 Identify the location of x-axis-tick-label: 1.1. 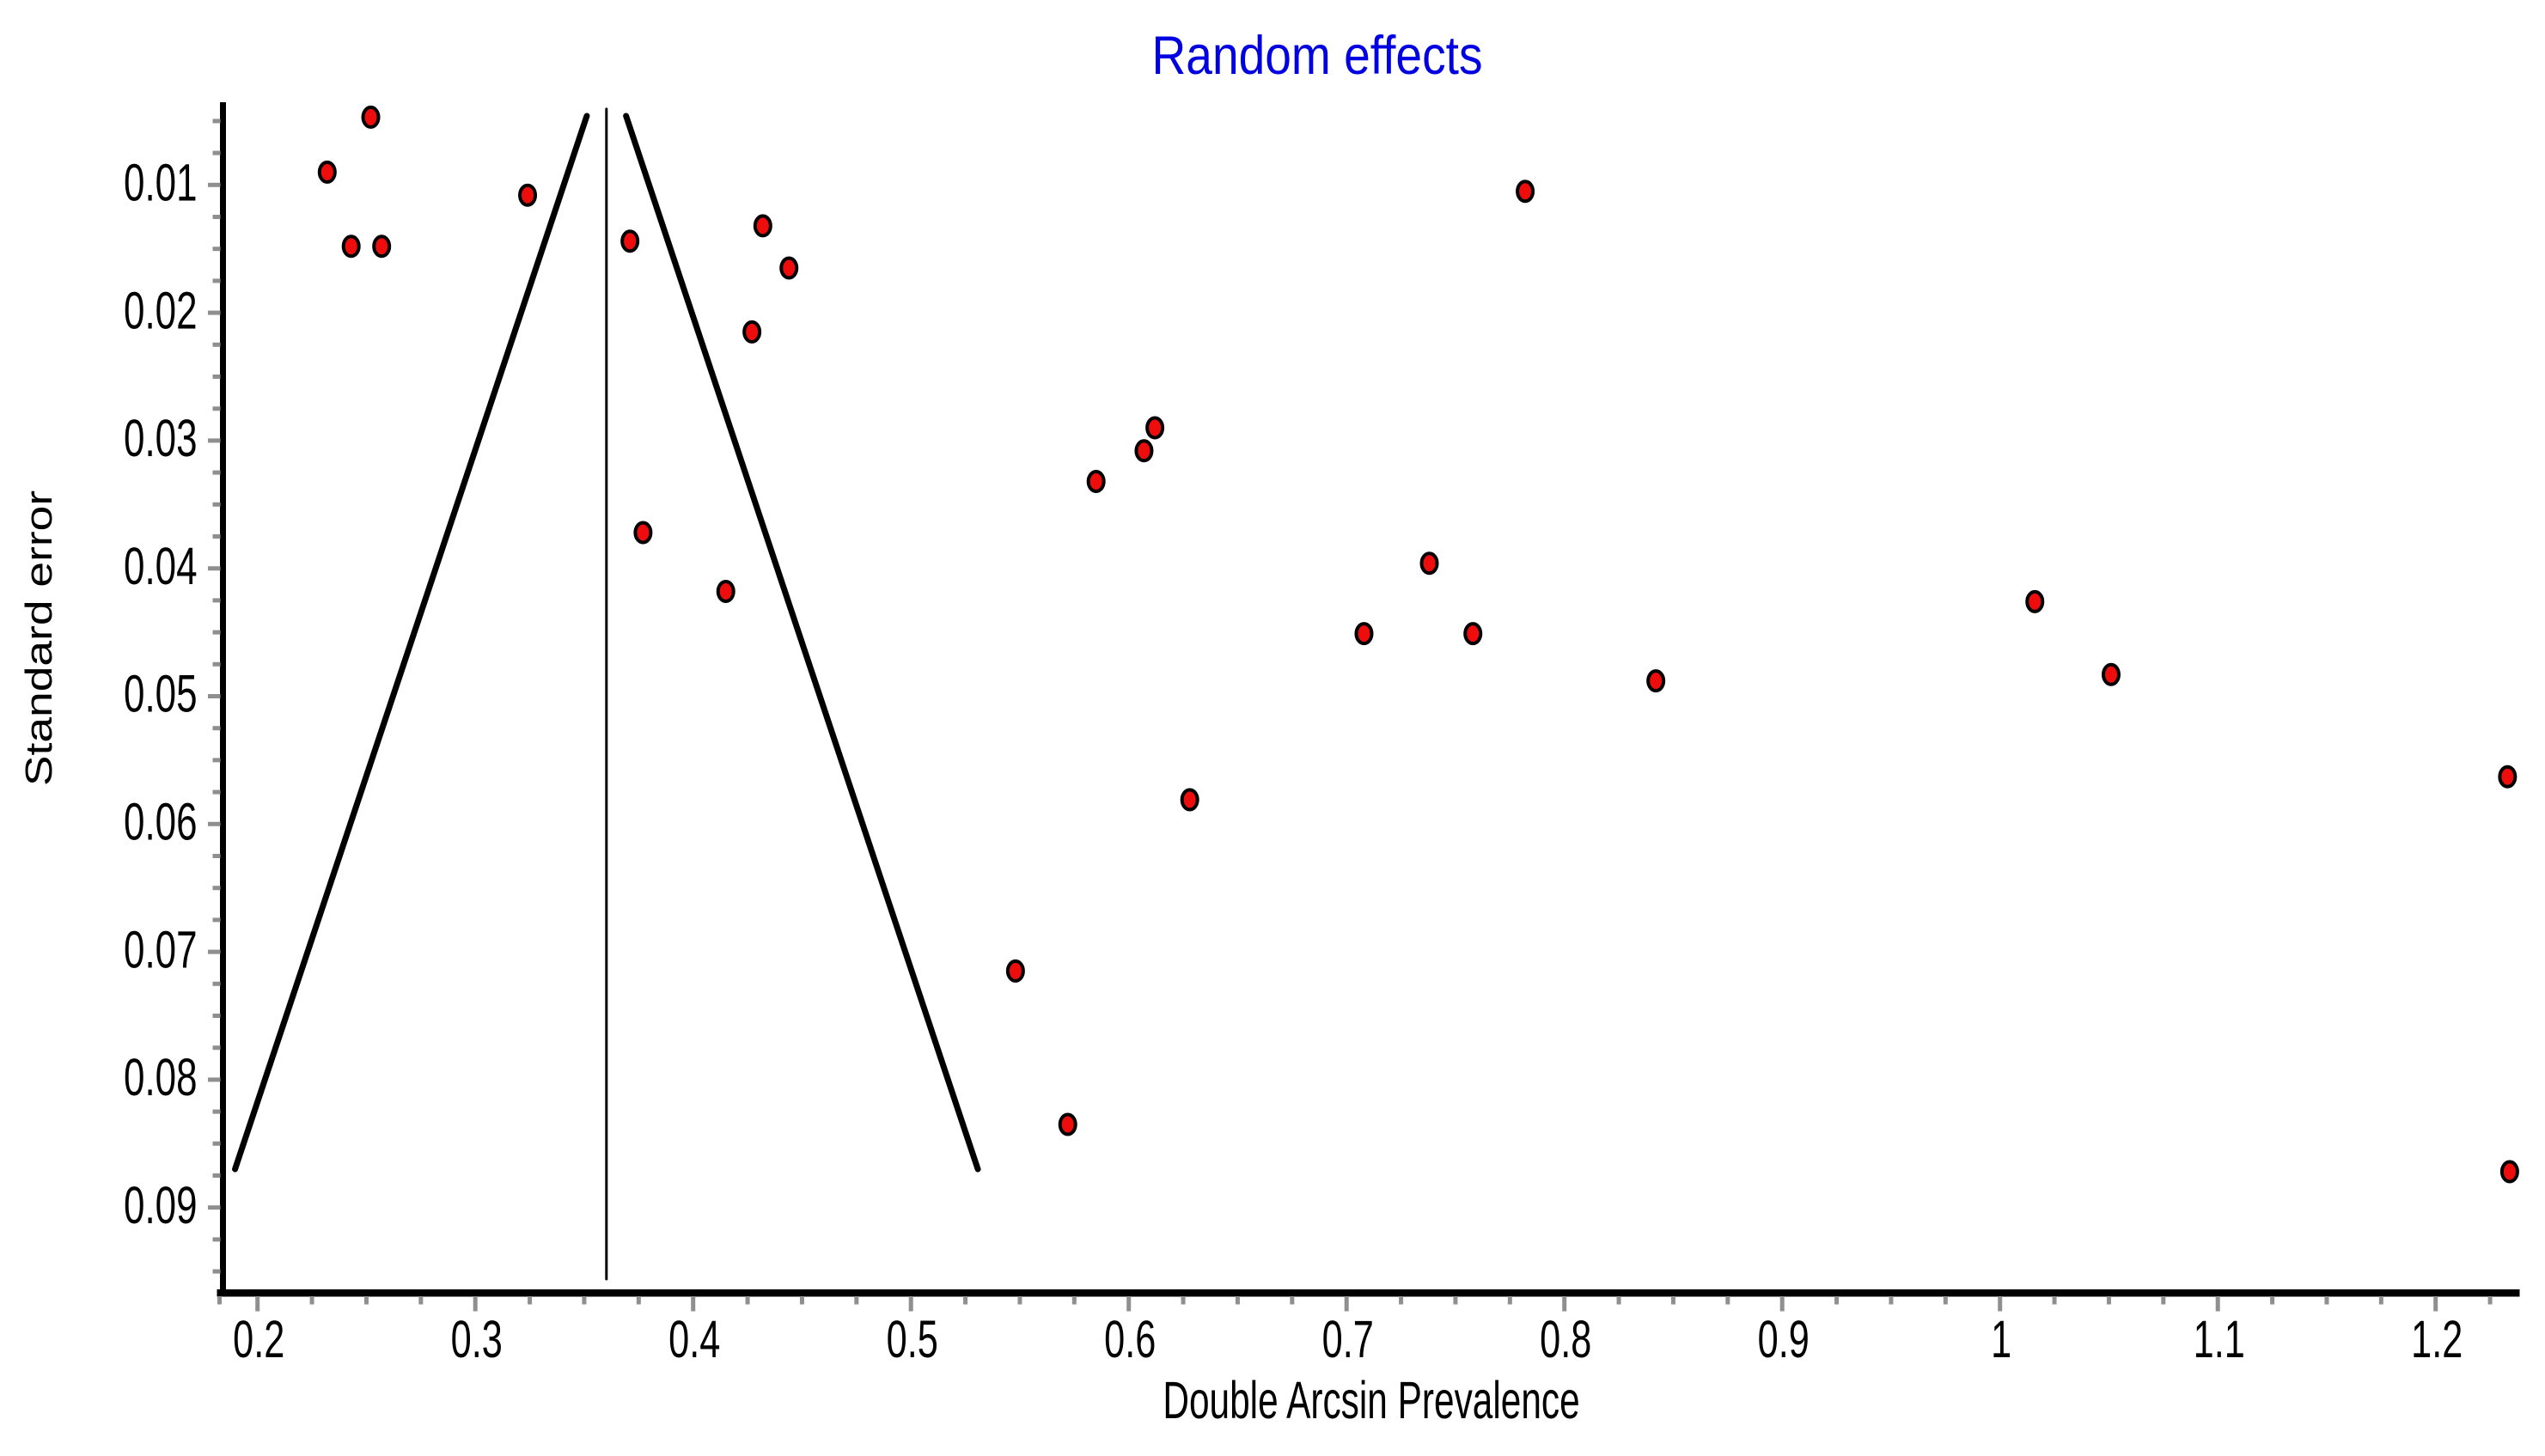
(2219, 1340).